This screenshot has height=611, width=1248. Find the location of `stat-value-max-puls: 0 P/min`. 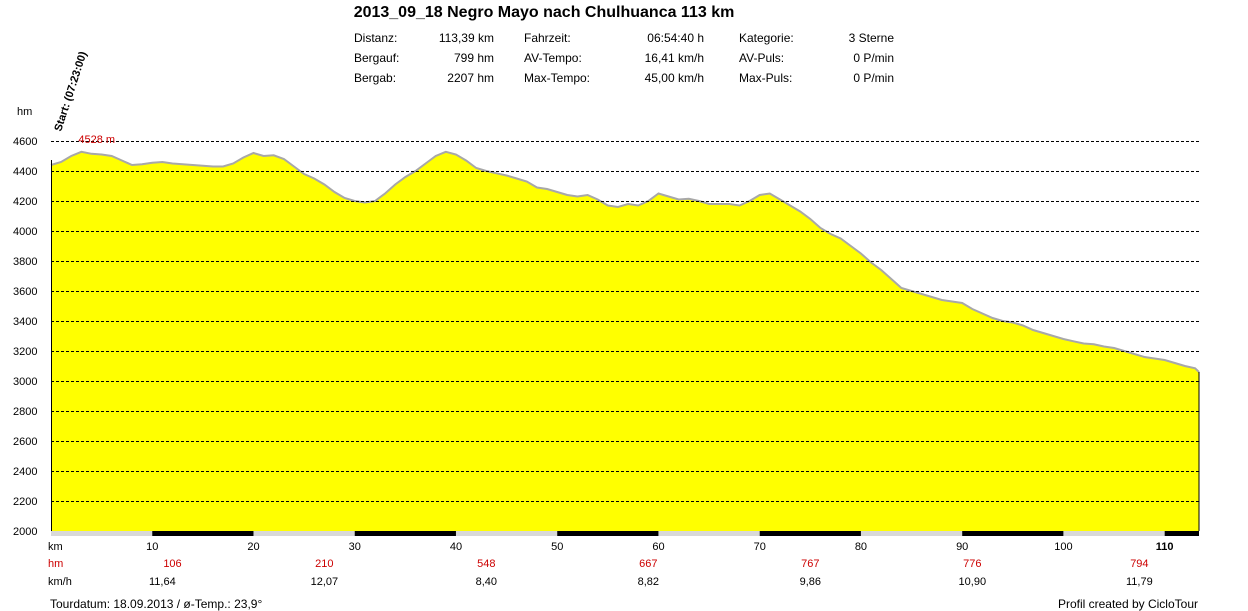

stat-value-max-puls: 0 P/min is located at coordinates (873, 78).